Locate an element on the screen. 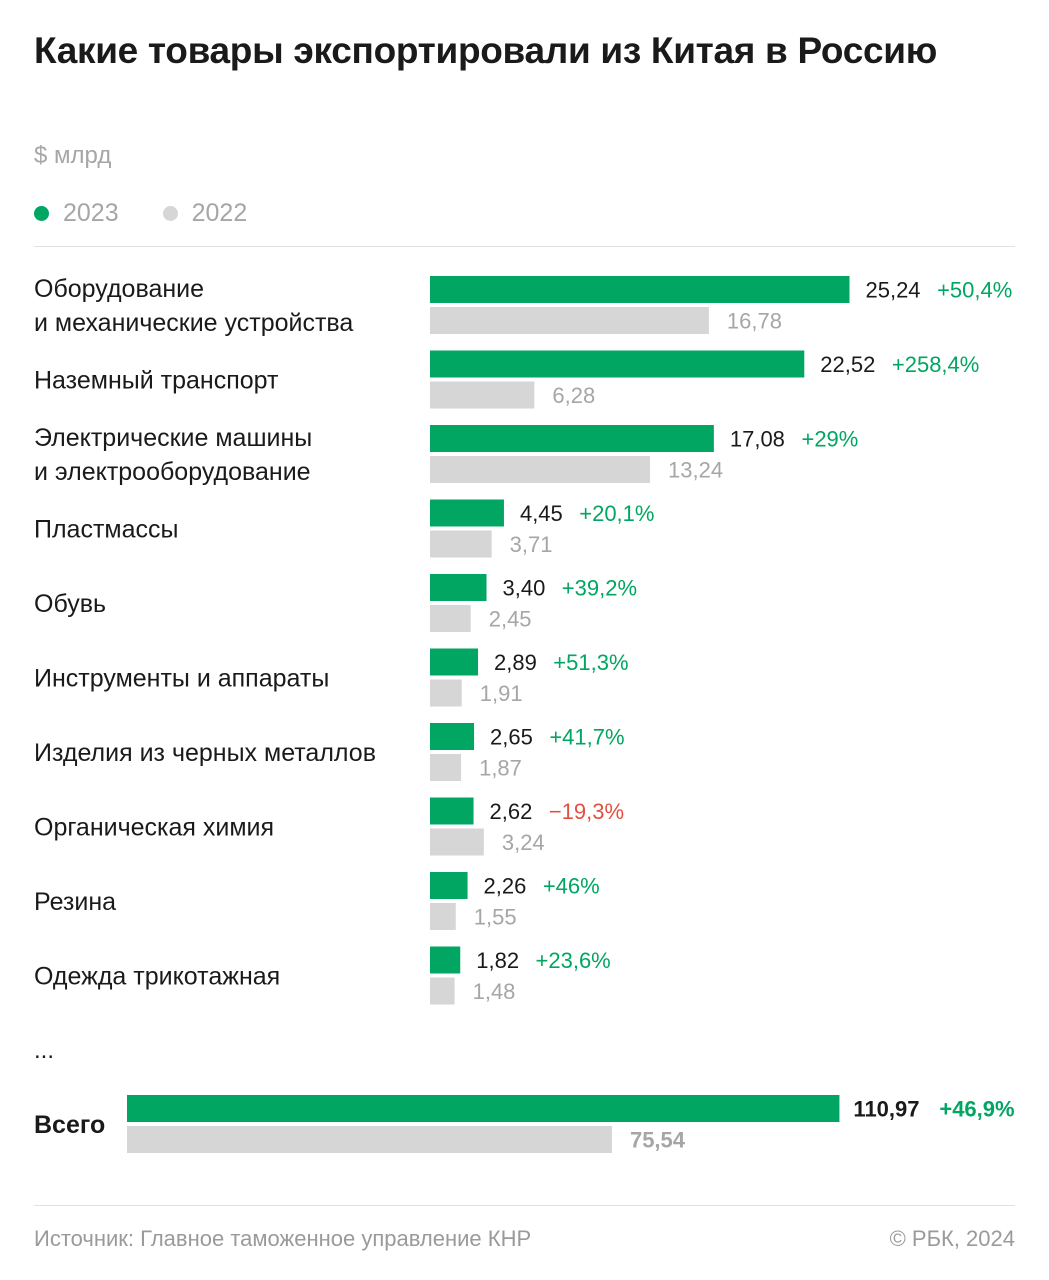 The height and width of the screenshot is (1280, 1049). change-label: +41,7% is located at coordinates (586, 737).